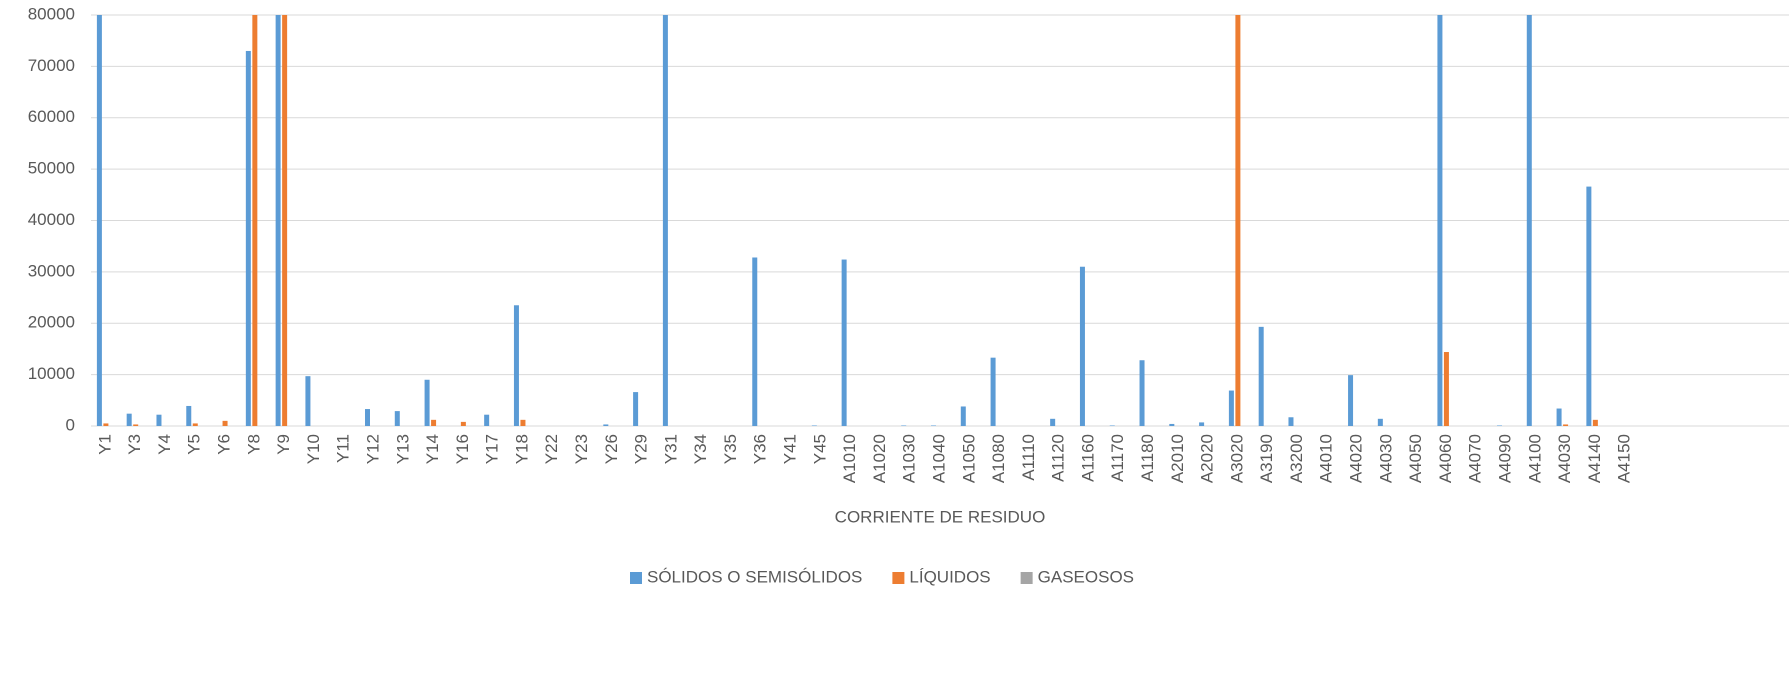 This screenshot has width=1792, height=680. Describe the element at coordinates (1117, 458) in the screenshot. I see `x-tick-label: A1170` at that location.